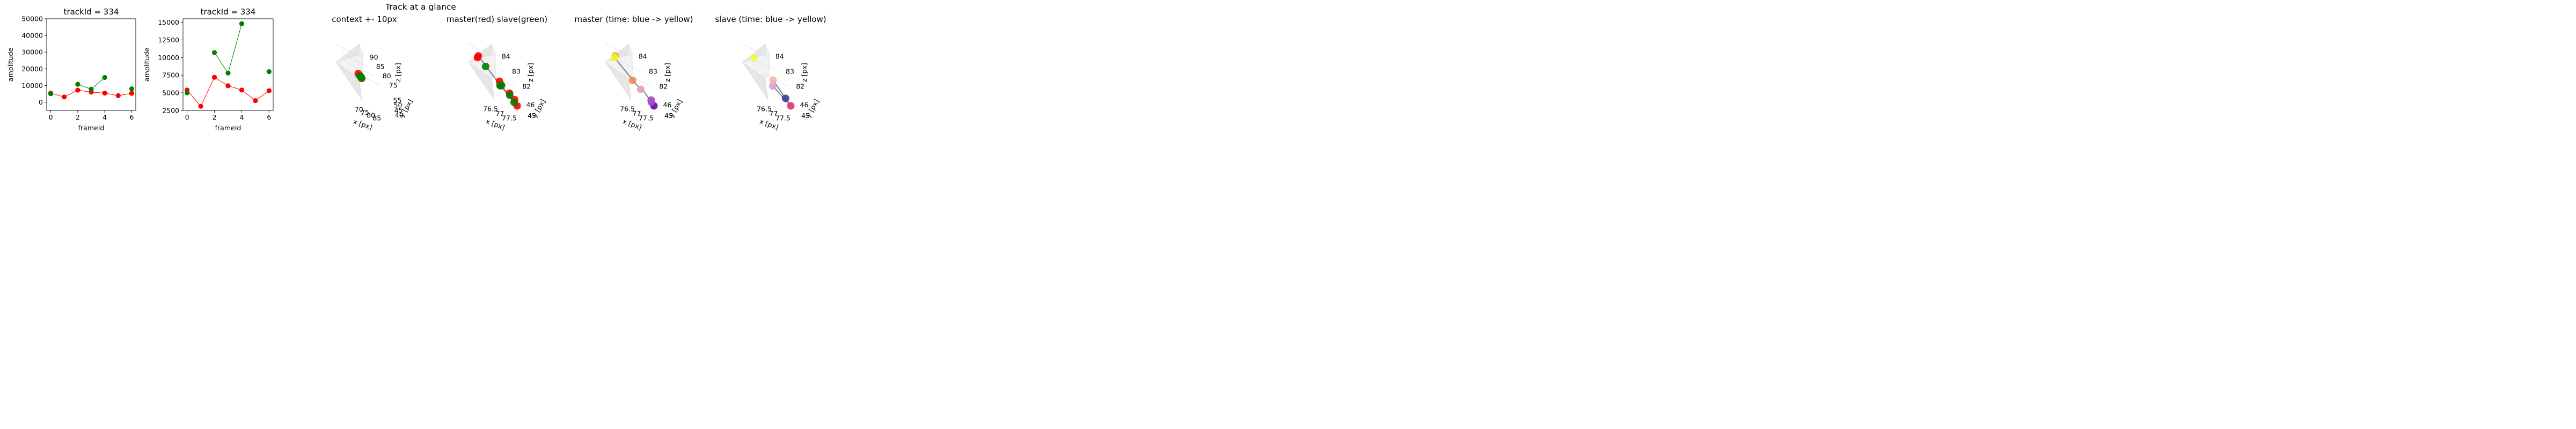 This screenshot has height=429, width=2576. I want to click on x-tick-label: 6, so click(269, 117).